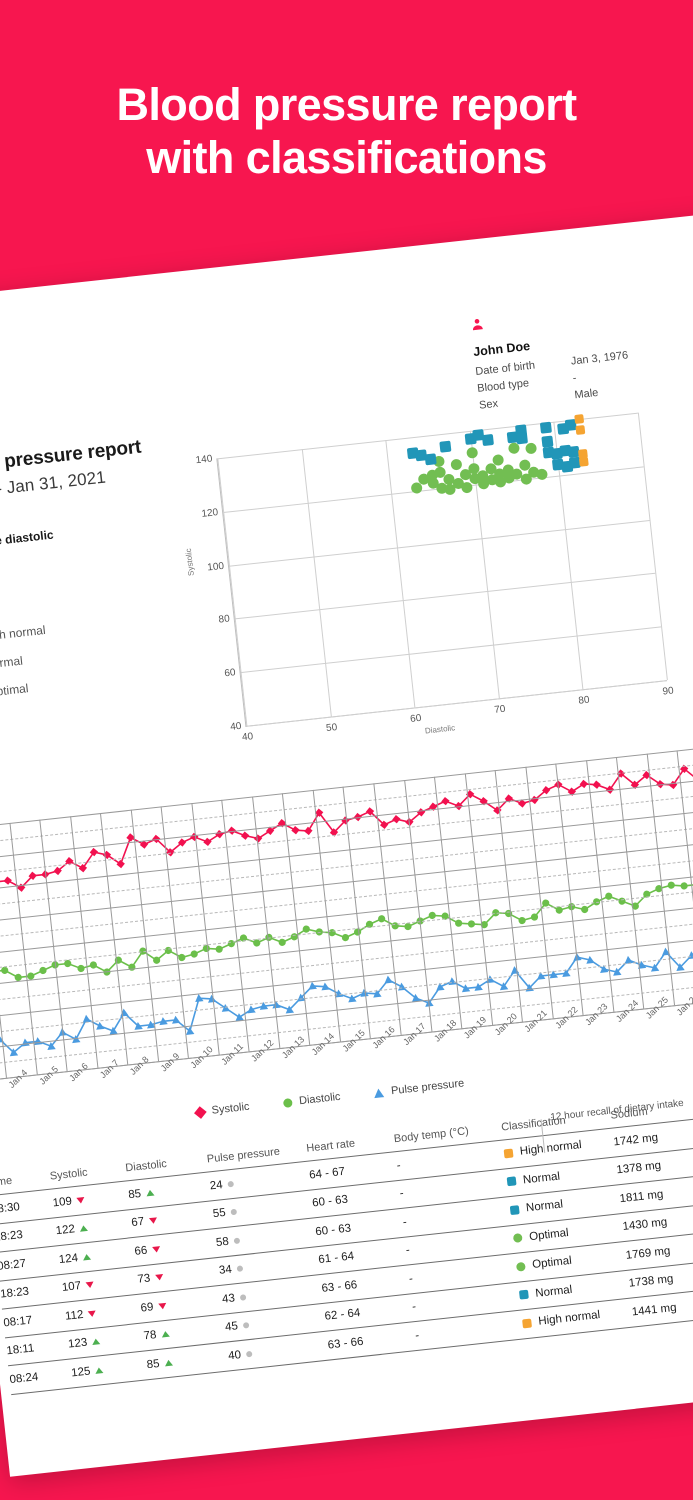 This screenshot has height=1500, width=693. I want to click on cell-sodium: 1811 mg, so click(641, 1196).